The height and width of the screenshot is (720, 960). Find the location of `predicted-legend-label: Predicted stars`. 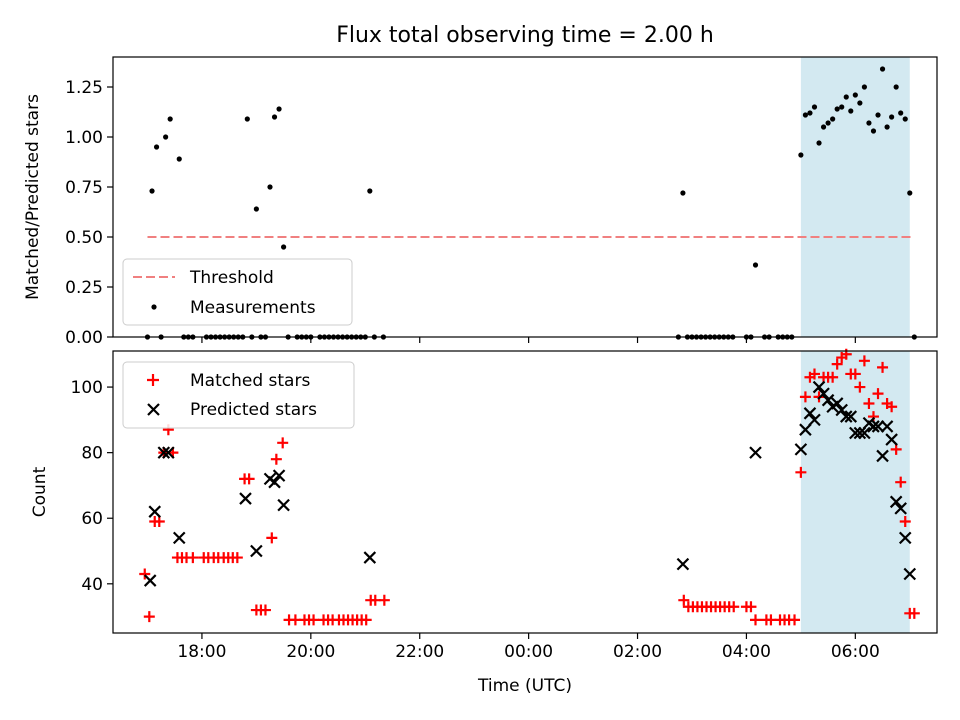

predicted-legend-label: Predicted stars is located at coordinates (253, 410).